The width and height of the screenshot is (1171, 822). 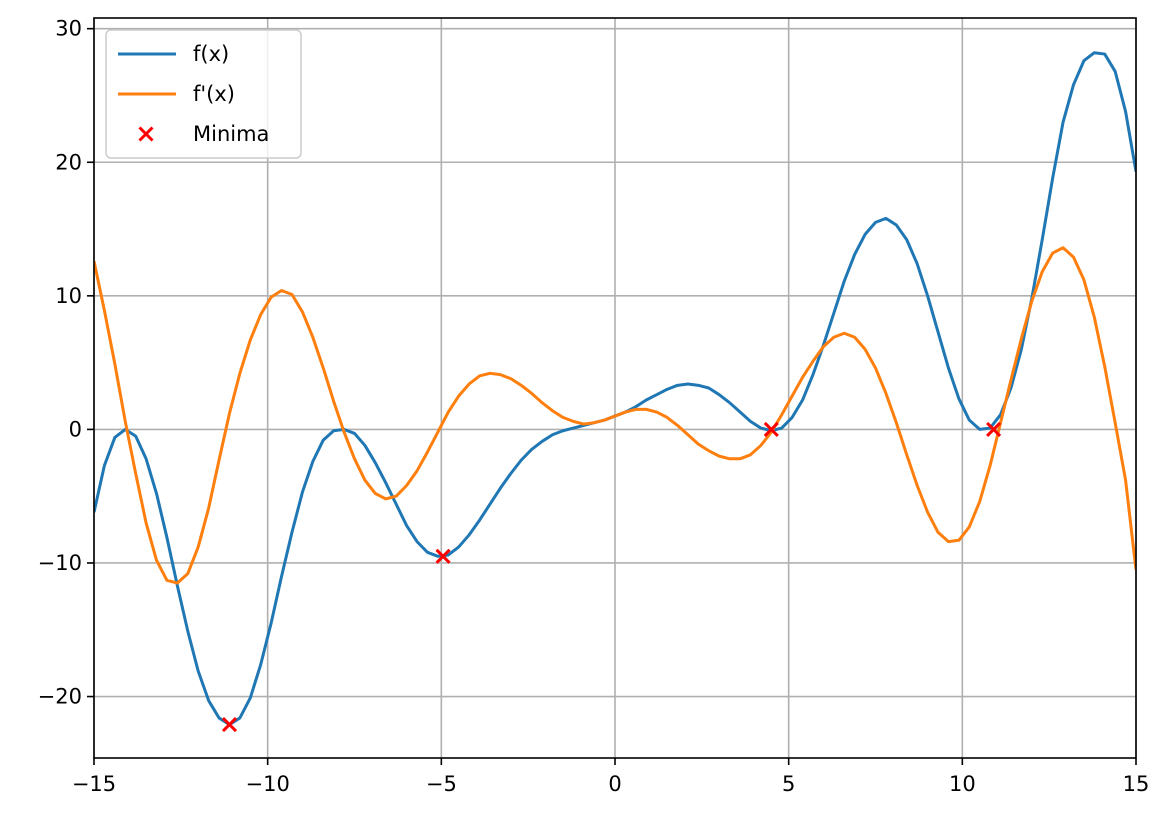 I want to click on legend-label: f'(x), so click(x=214, y=94).